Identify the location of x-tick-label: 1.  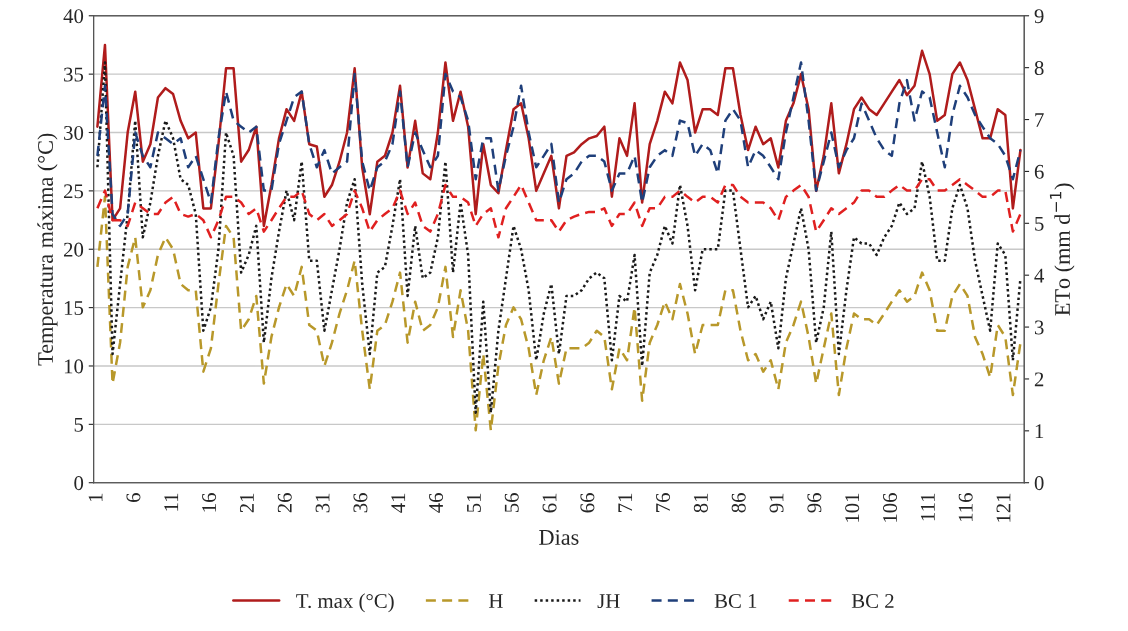
(95, 497).